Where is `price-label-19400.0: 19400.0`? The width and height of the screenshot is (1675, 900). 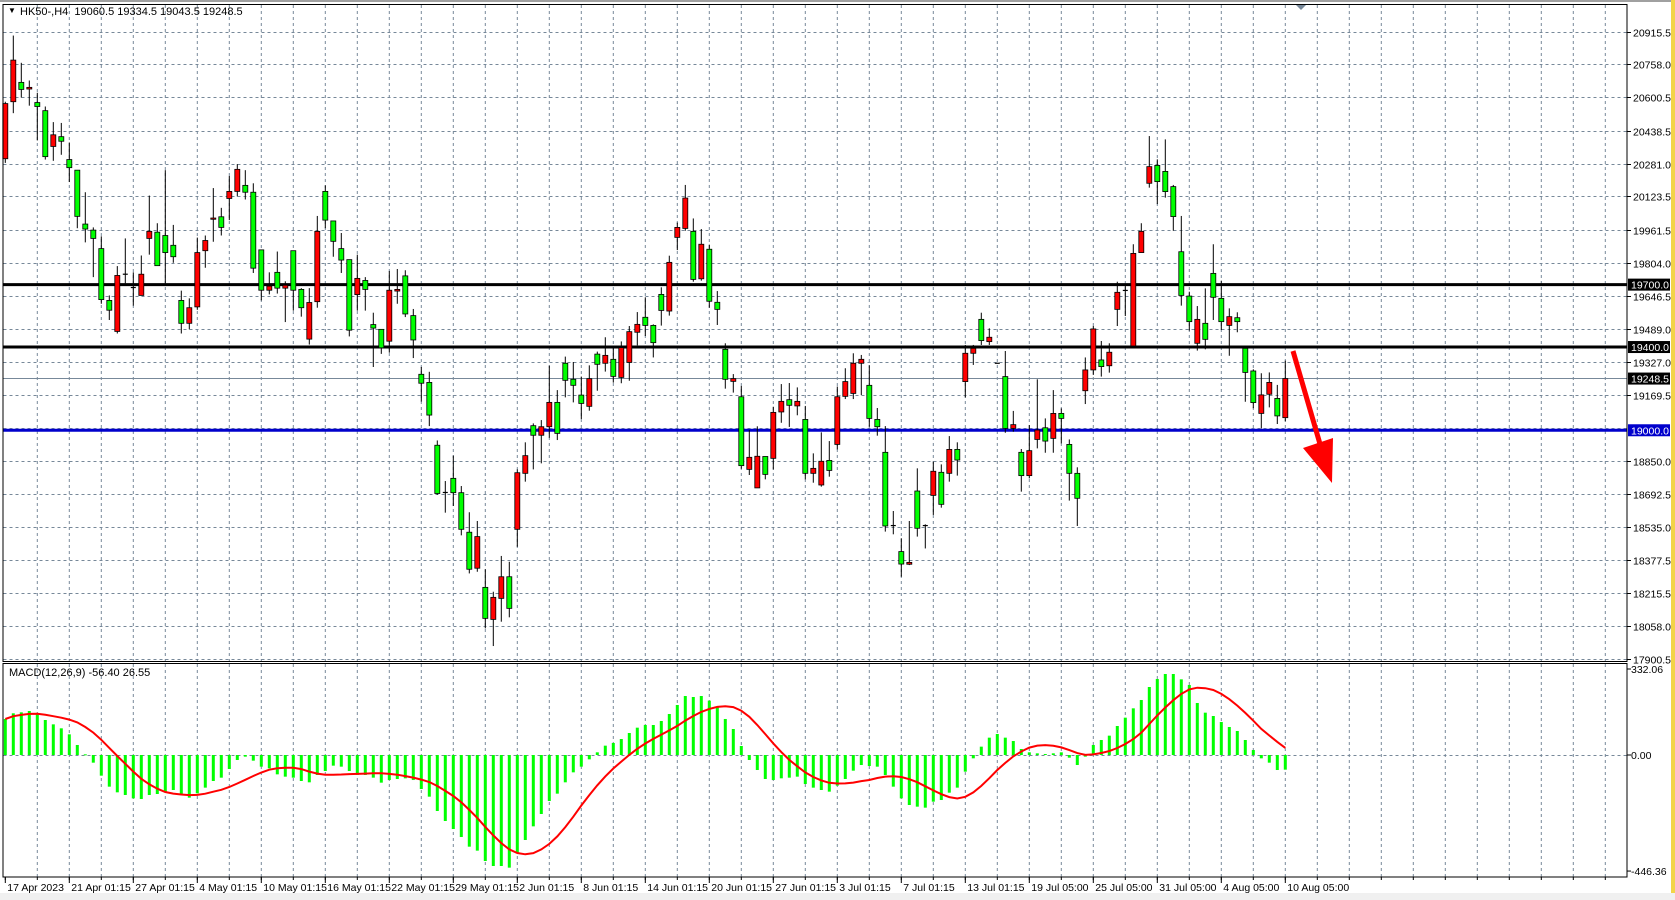
price-label-19400.0: 19400.0 is located at coordinates (1650, 348).